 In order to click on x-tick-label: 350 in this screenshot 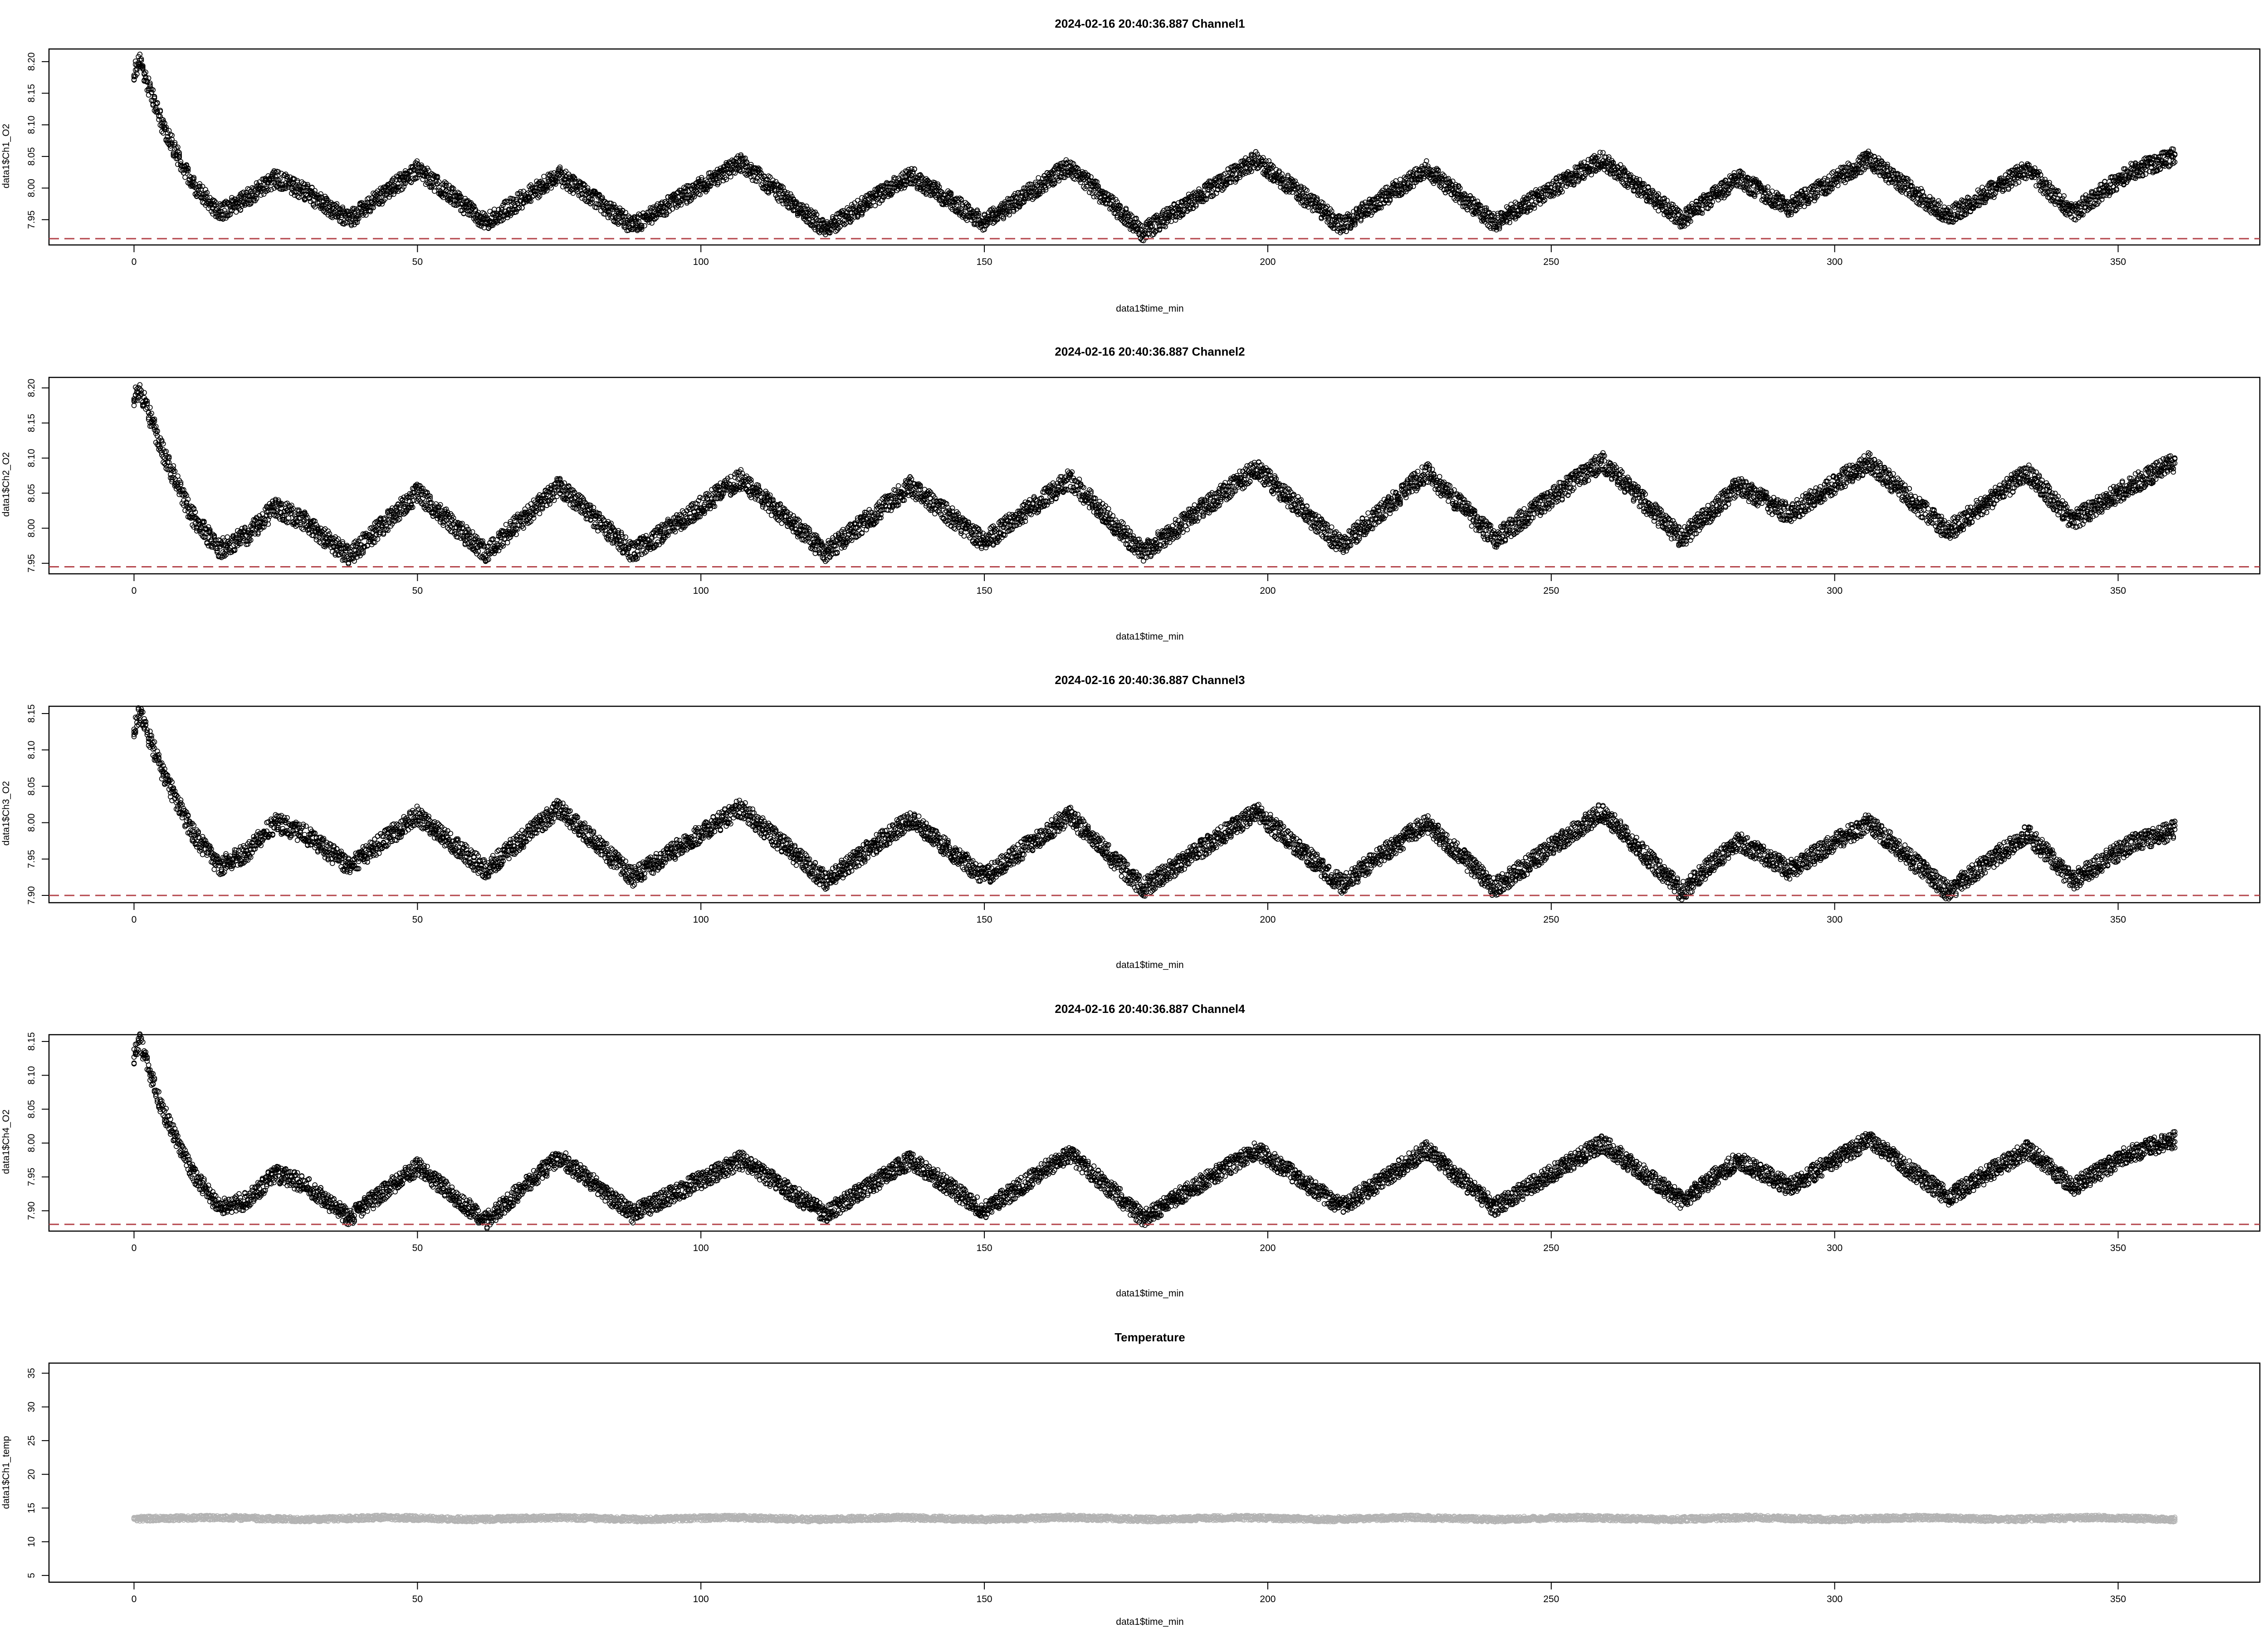, I will do `click(2118, 262)`.